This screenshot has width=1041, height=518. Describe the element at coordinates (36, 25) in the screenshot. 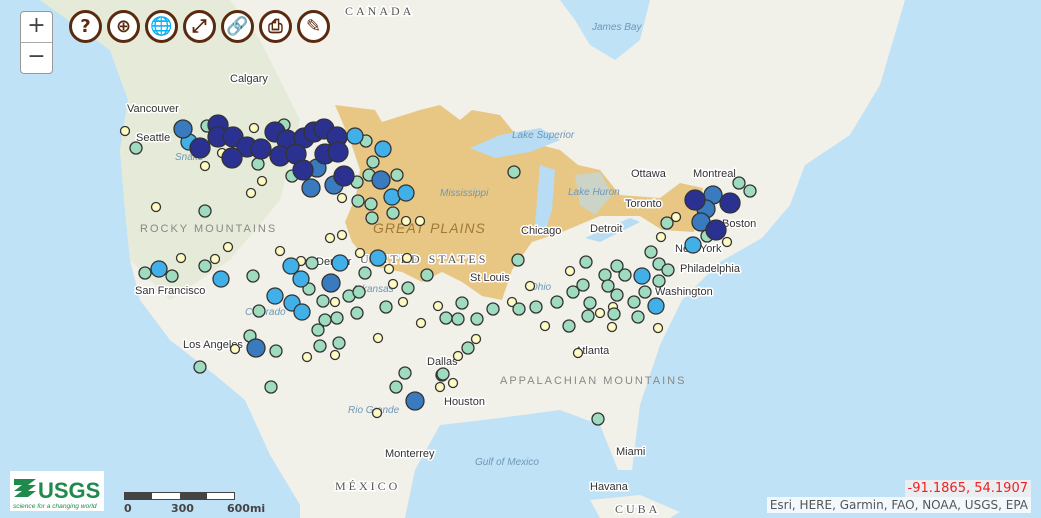

I see `zoom-in-button: +` at that location.